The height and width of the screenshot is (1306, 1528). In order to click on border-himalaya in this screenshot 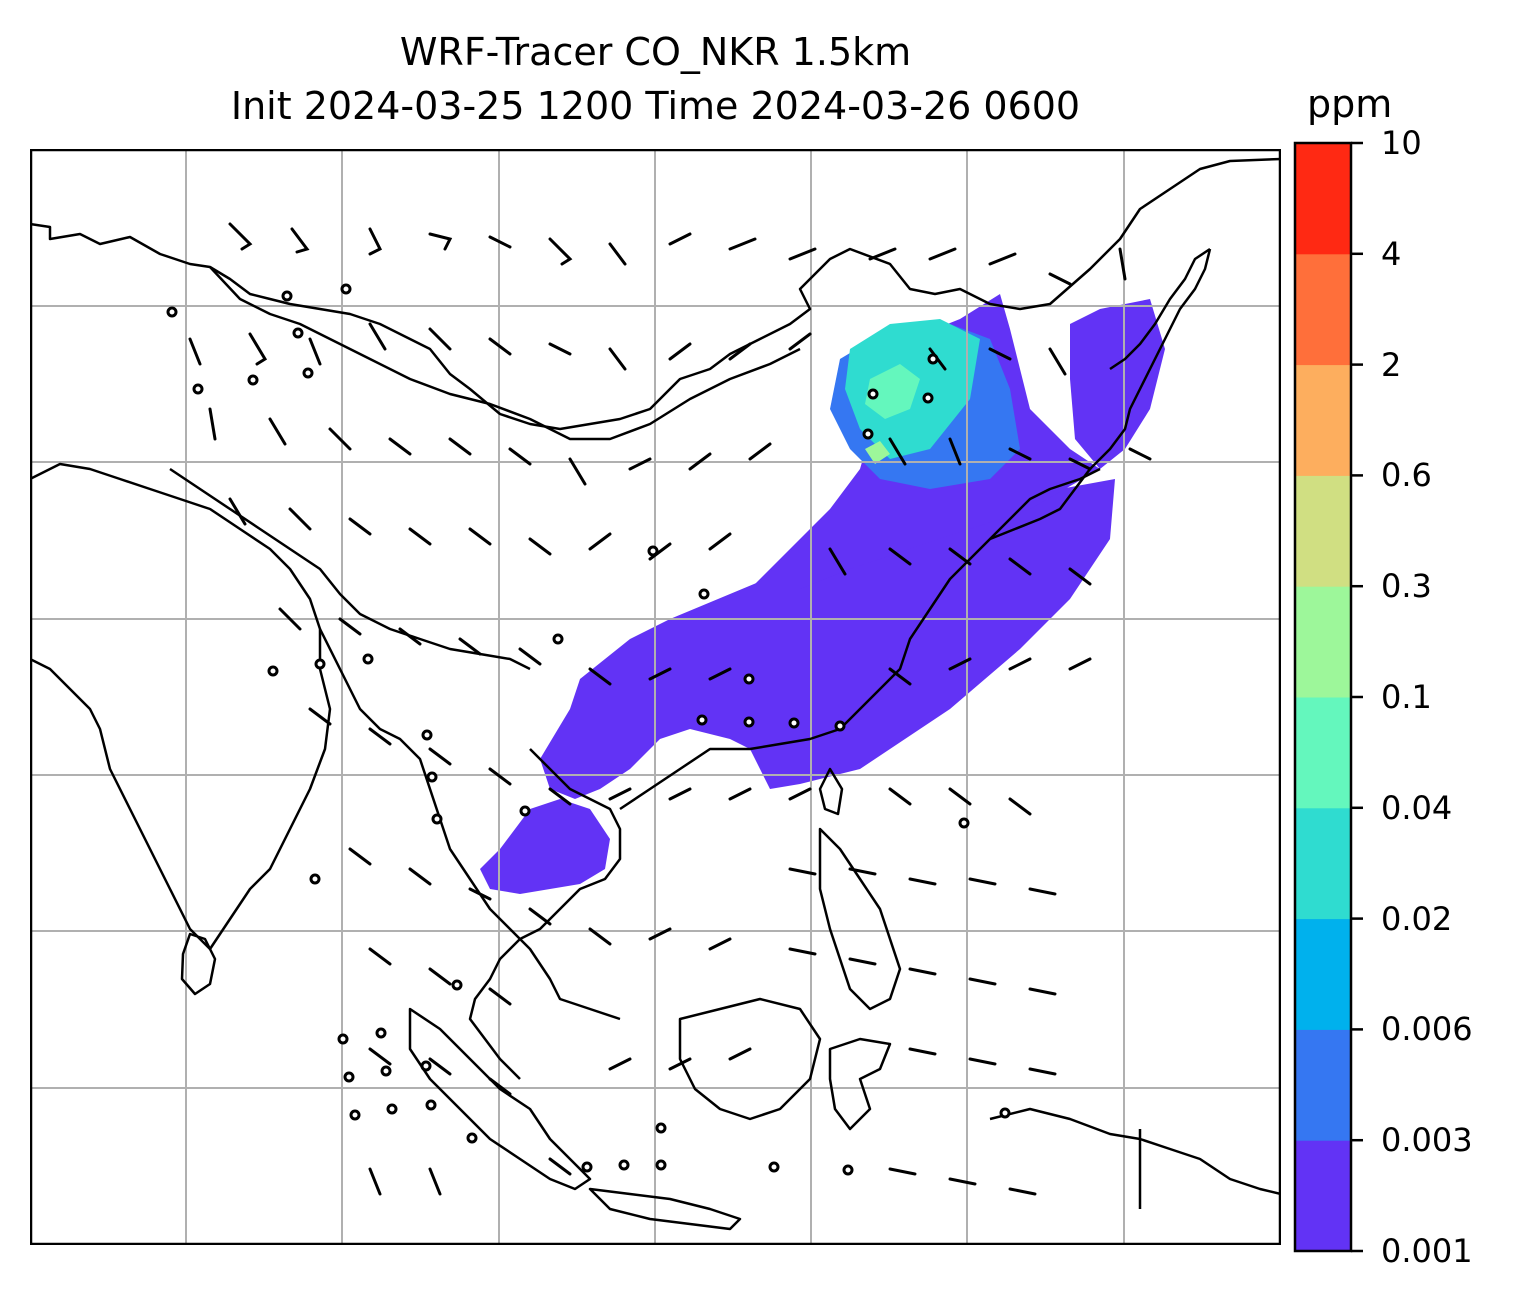, I will do `click(350, 569)`.